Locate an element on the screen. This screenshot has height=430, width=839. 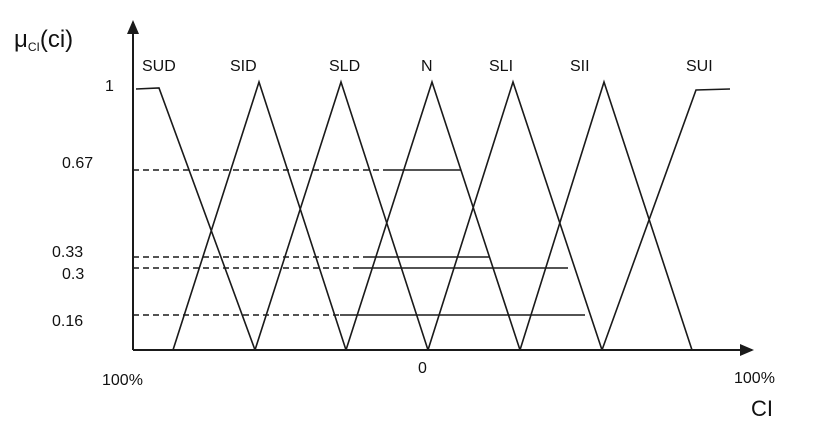
membership-sui is located at coordinates (666, 219).